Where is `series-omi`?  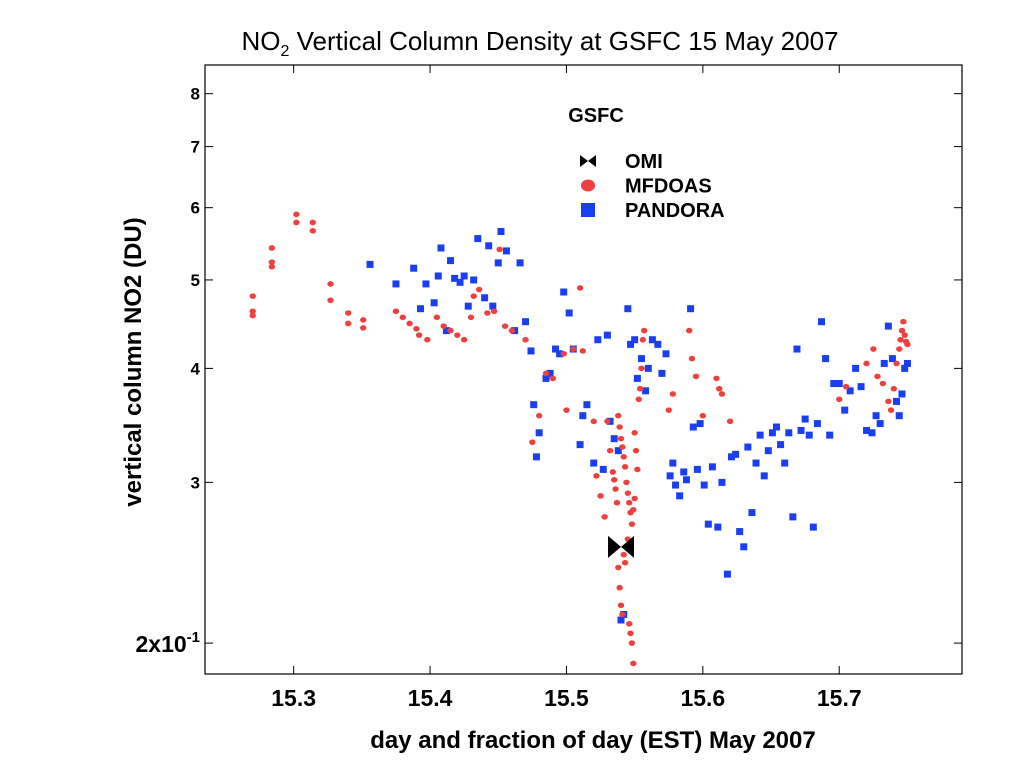 series-omi is located at coordinates (621, 546).